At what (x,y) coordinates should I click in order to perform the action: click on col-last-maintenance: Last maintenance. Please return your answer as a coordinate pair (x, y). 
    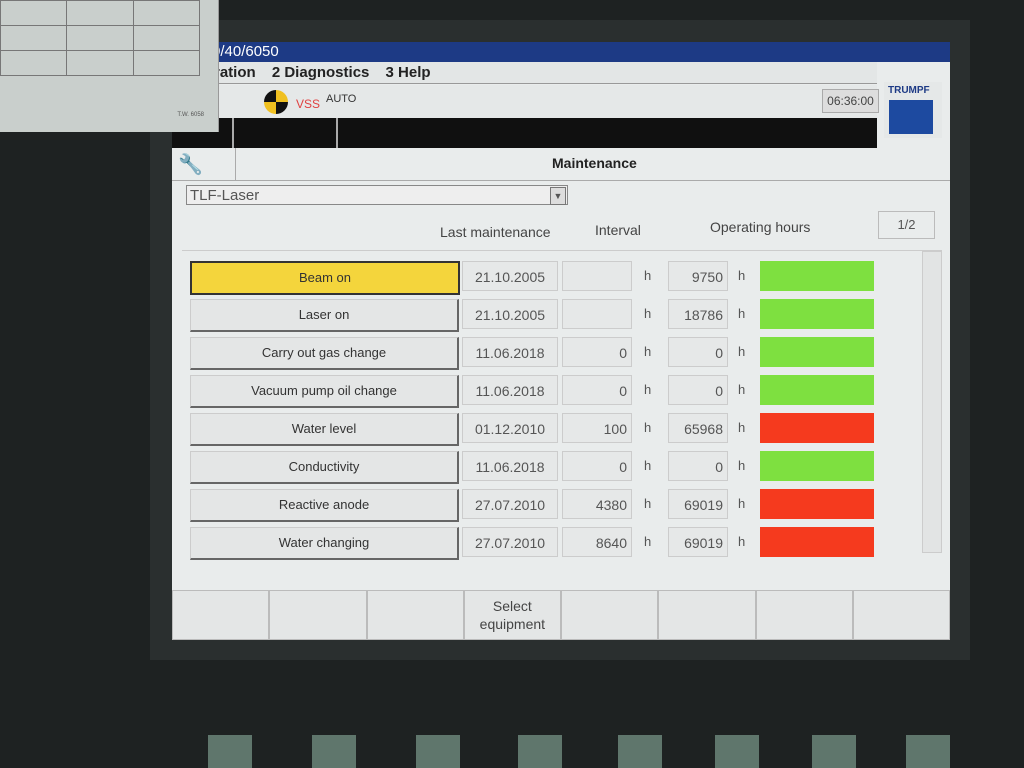
    Looking at the image, I should click on (495, 232).